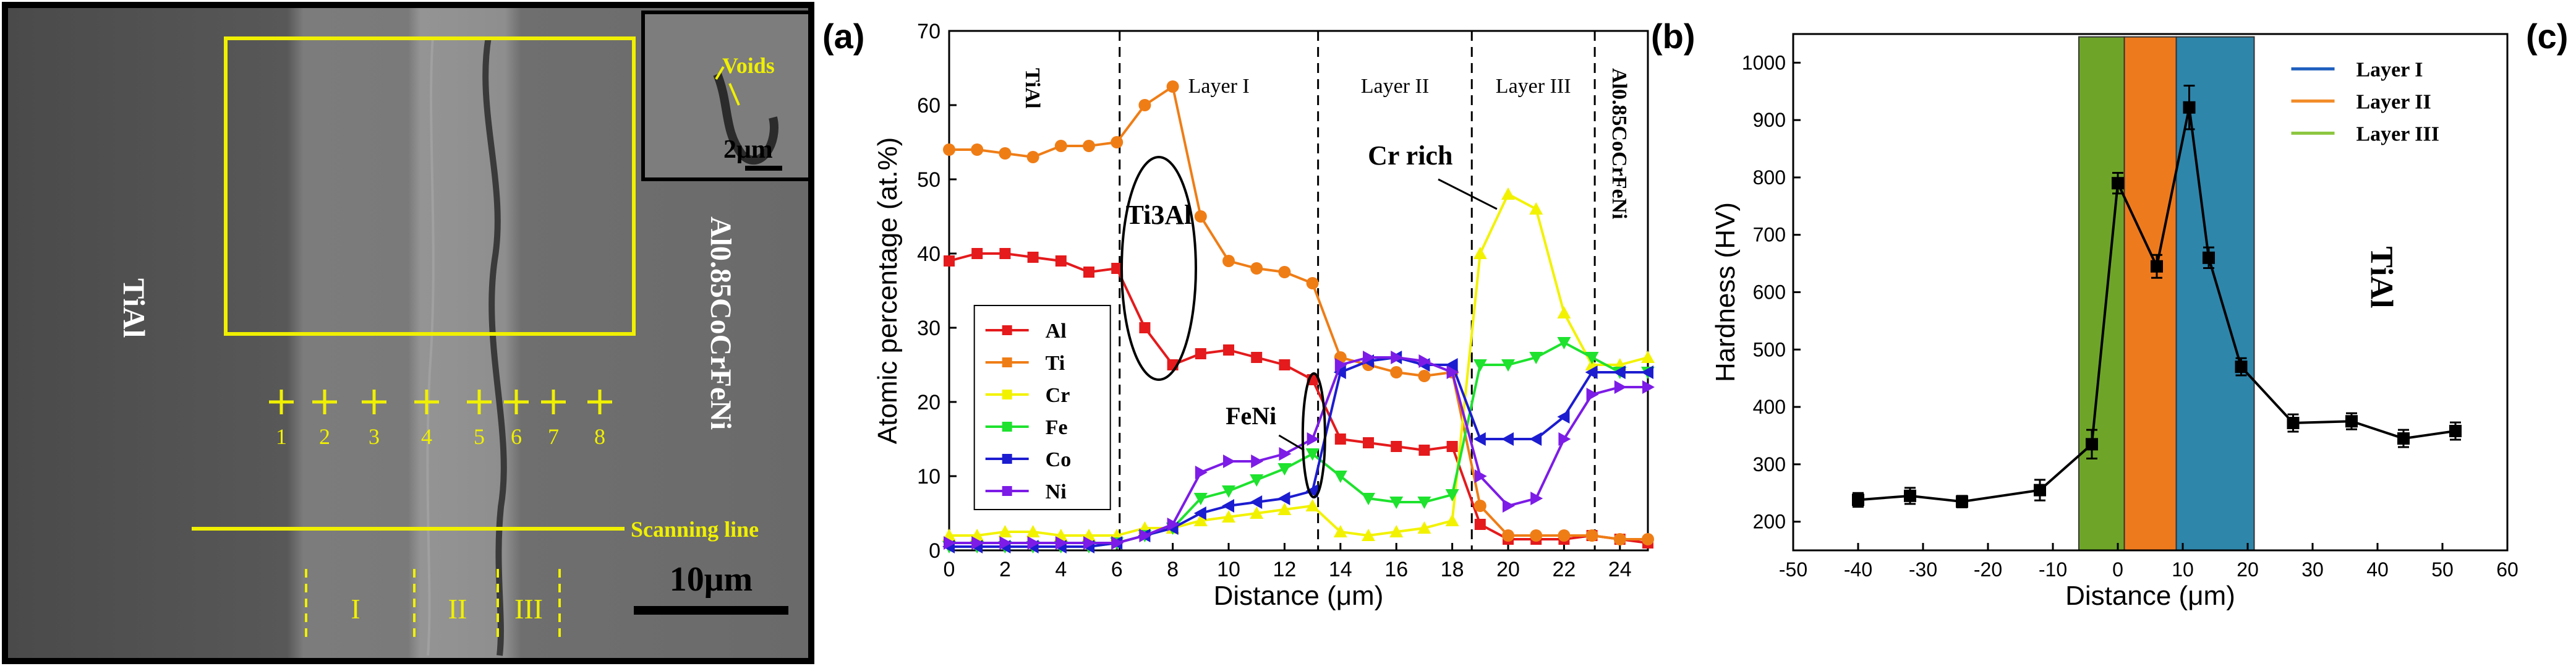 The height and width of the screenshot is (666, 2576). Describe the element at coordinates (1056, 331) in the screenshot. I see `legend-label-al: Al` at that location.